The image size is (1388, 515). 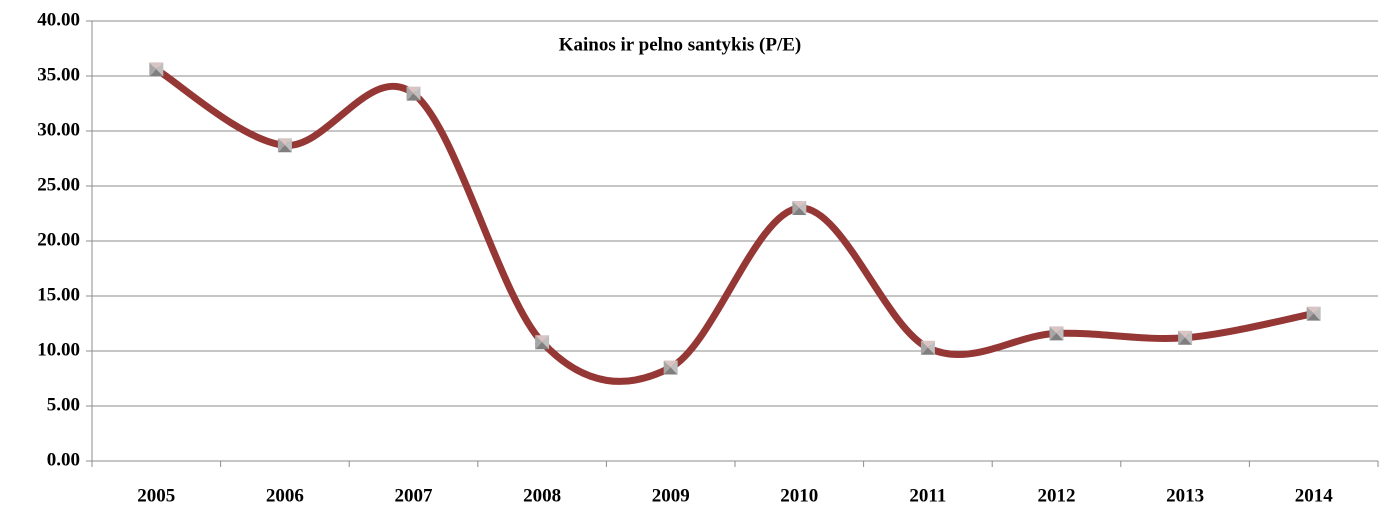 What do you see at coordinates (58, 129) in the screenshot?
I see `y-tick-label: 30.00` at bounding box center [58, 129].